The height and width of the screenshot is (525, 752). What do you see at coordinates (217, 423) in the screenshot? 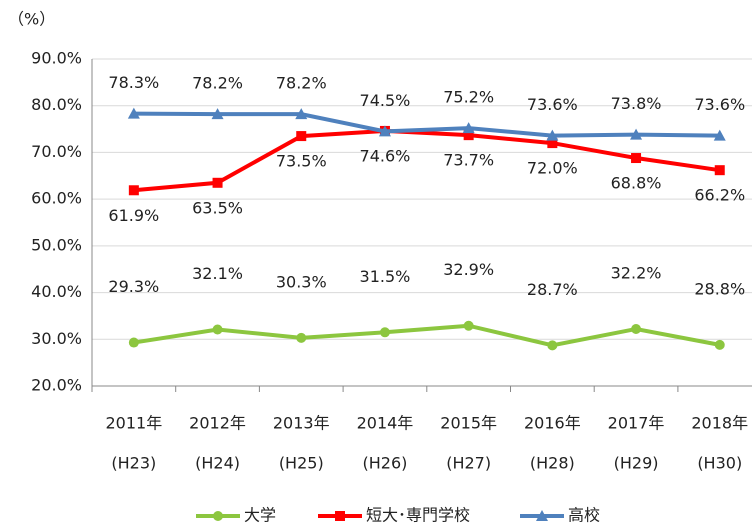
I see `x-tick-label: 2012年` at bounding box center [217, 423].